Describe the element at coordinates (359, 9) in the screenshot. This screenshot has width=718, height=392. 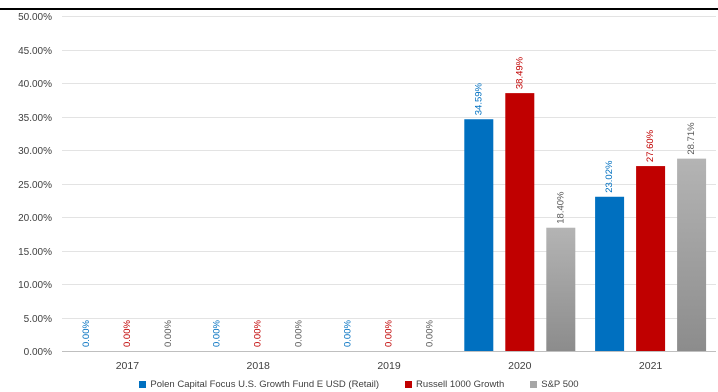
I see `top-border` at that location.